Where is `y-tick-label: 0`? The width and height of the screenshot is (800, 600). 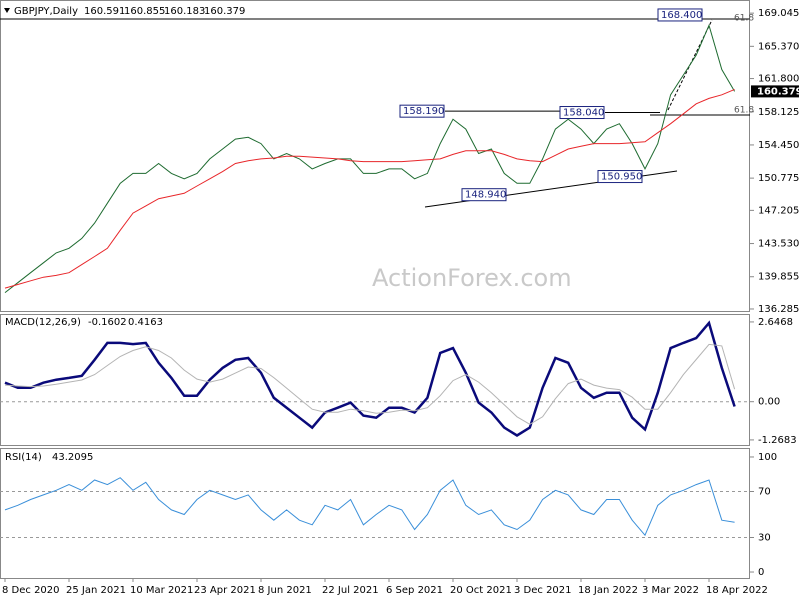 y-tick-label: 0 is located at coordinates (761, 572).